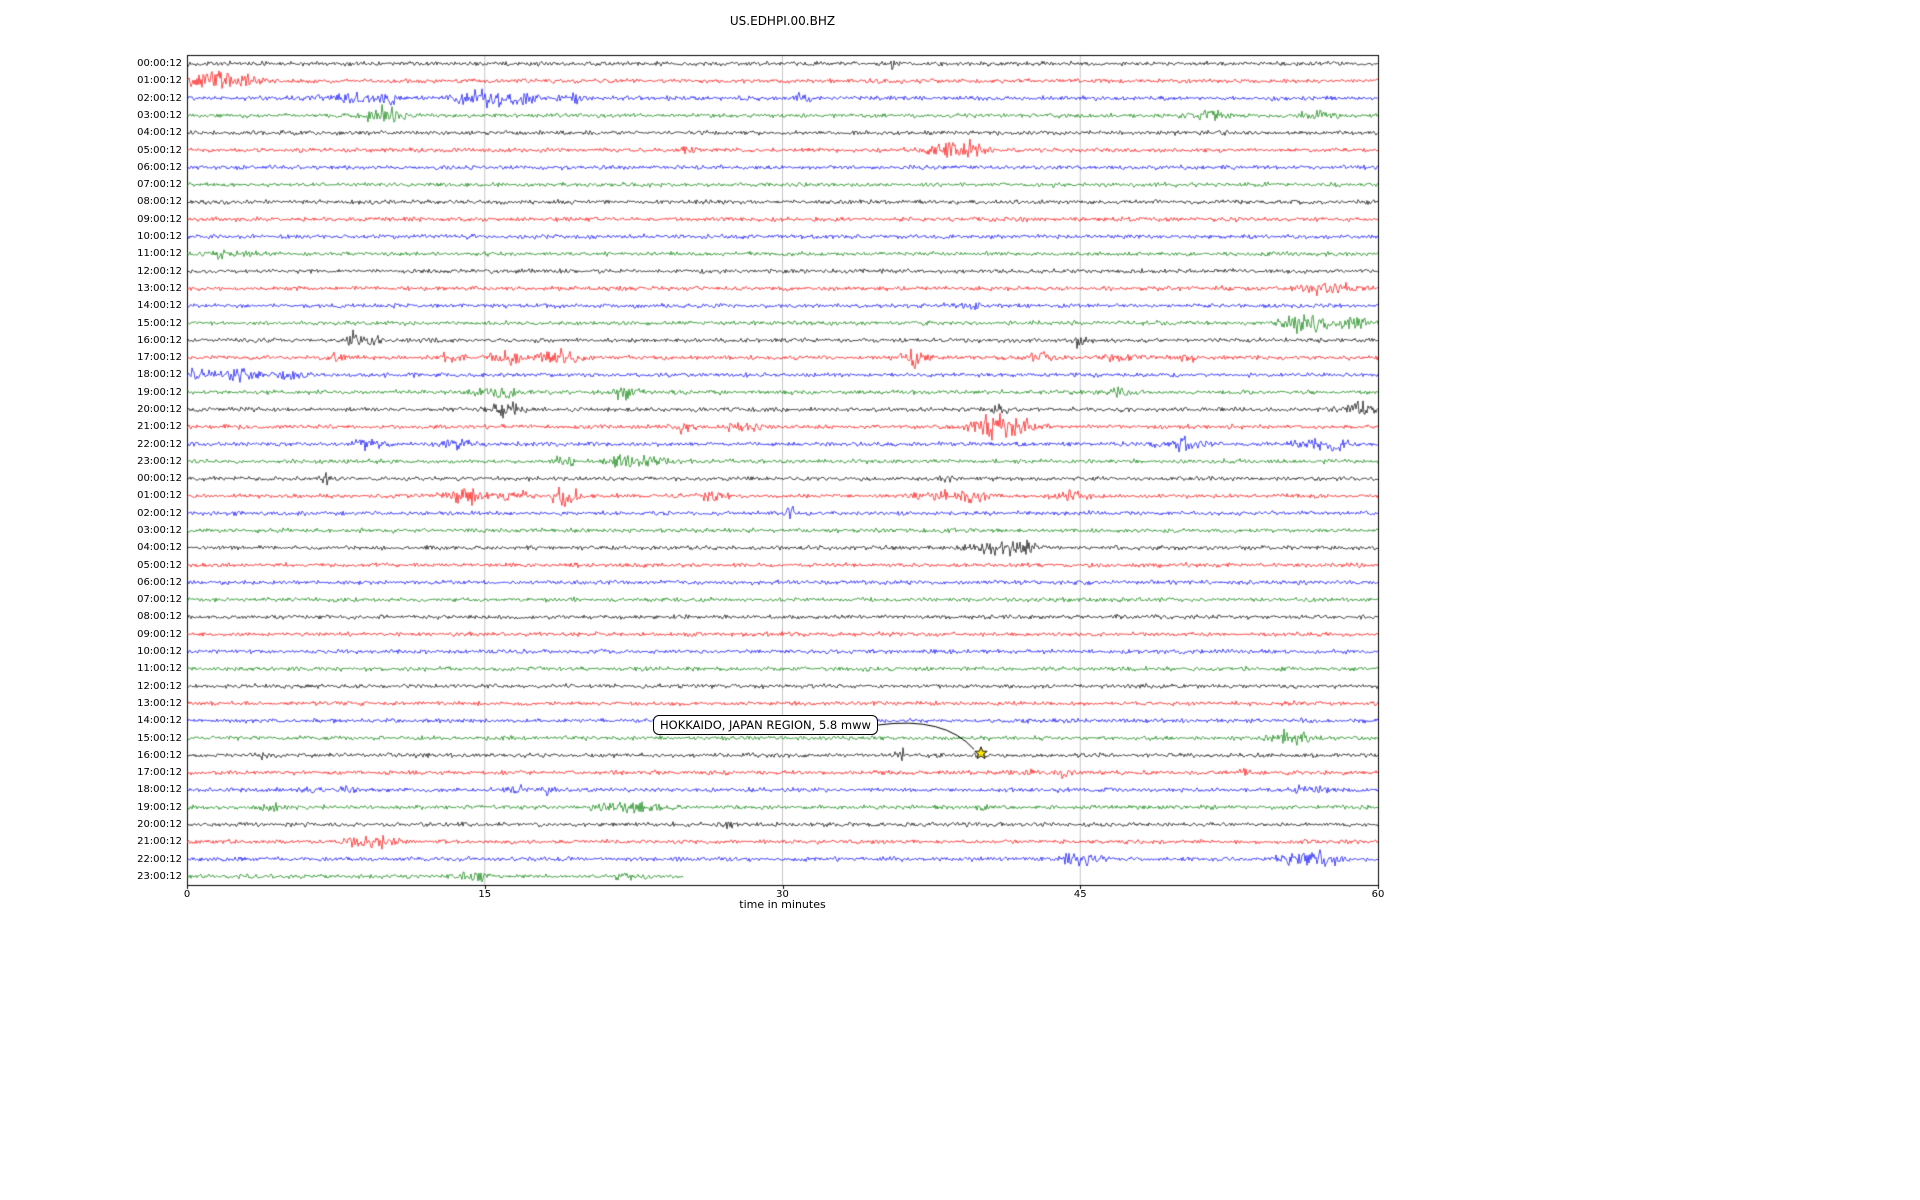  I want to click on x-tick-label: 45, so click(1080, 894).